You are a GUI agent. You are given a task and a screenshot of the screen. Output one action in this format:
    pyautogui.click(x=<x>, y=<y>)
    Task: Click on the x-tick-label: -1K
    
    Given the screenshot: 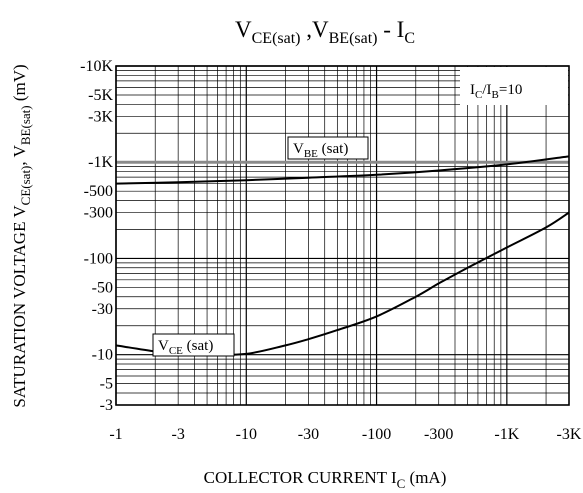 What is the action you would take?
    pyautogui.click(x=506, y=434)
    